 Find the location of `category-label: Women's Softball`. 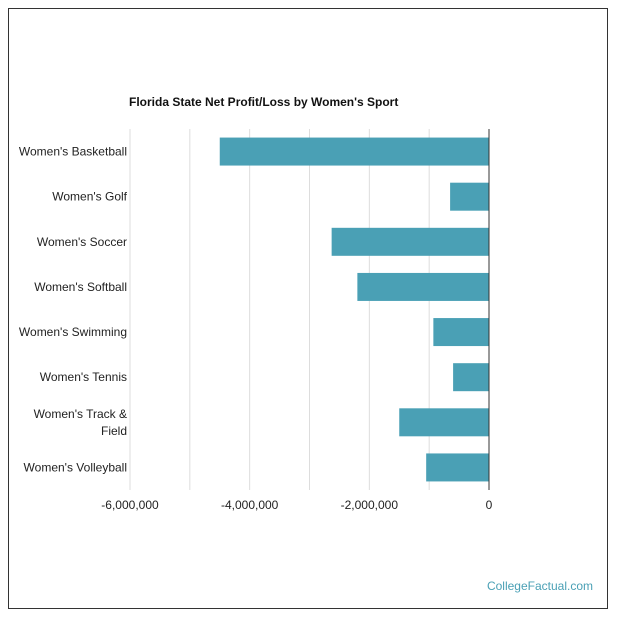

category-label: Women's Softball is located at coordinates (80, 287).